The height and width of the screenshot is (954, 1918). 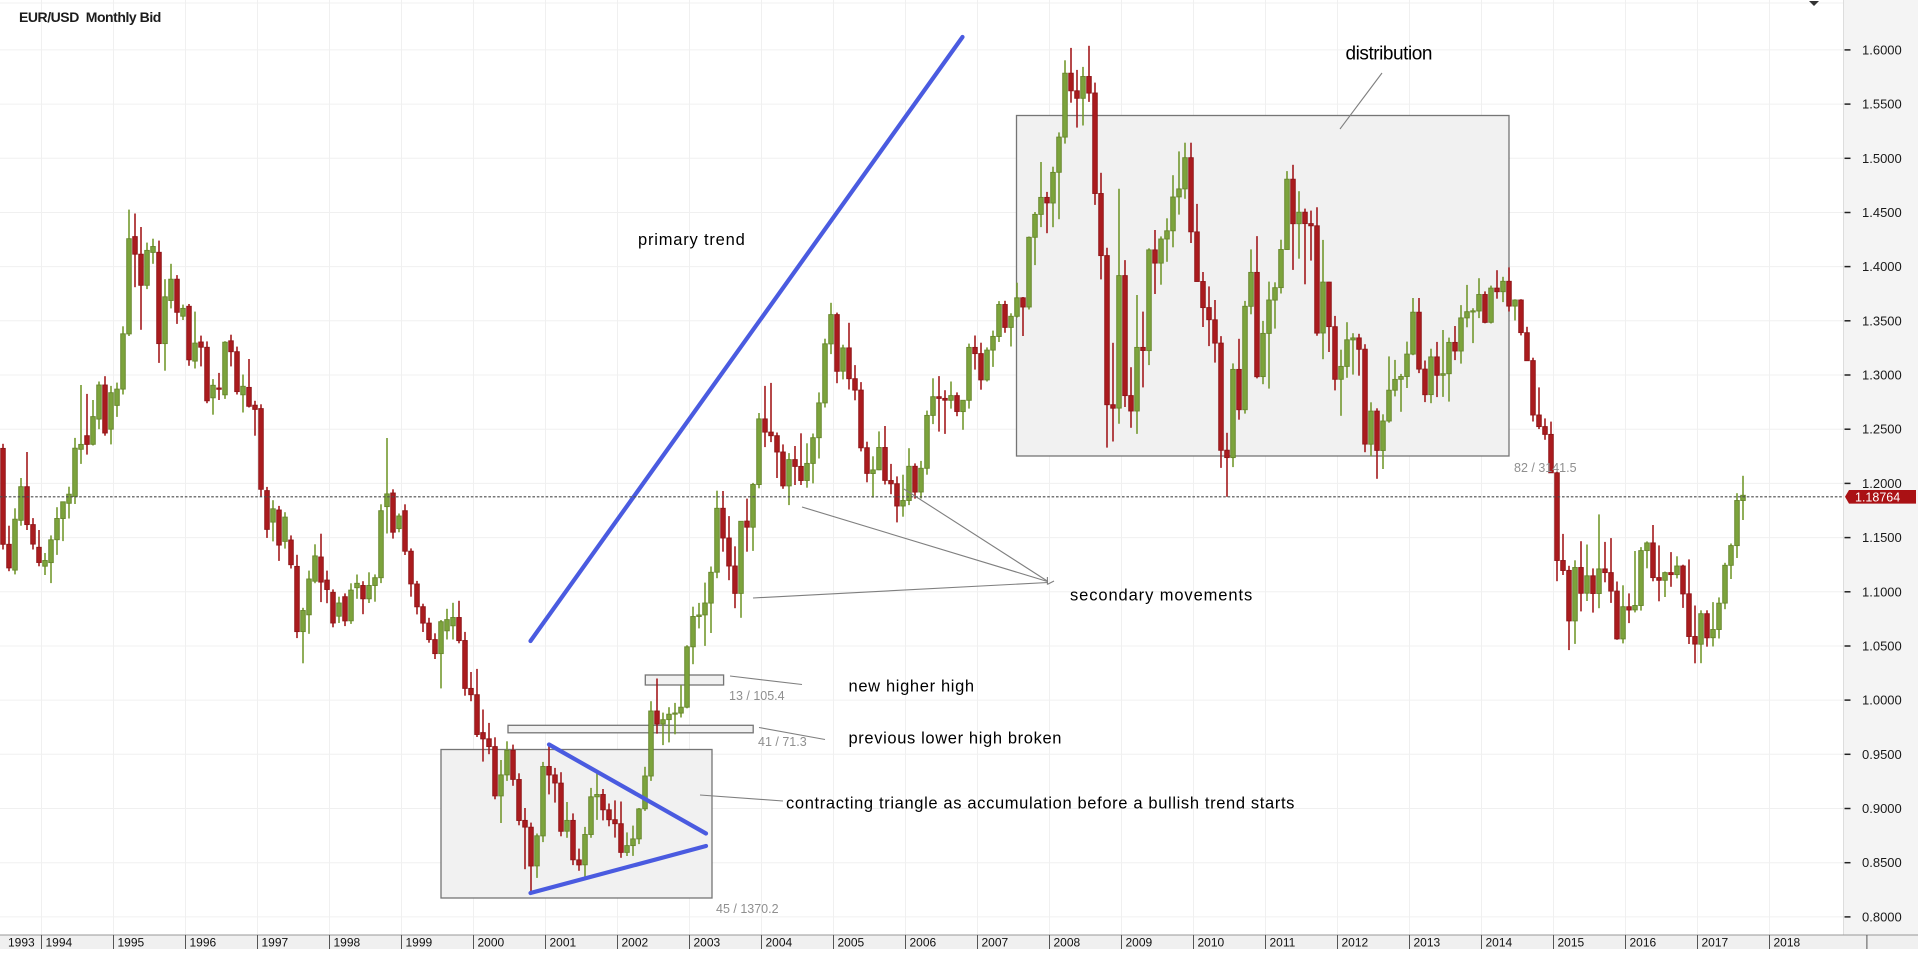 What do you see at coordinates (491, 943) in the screenshot?
I see `svg-text: 2000` at bounding box center [491, 943].